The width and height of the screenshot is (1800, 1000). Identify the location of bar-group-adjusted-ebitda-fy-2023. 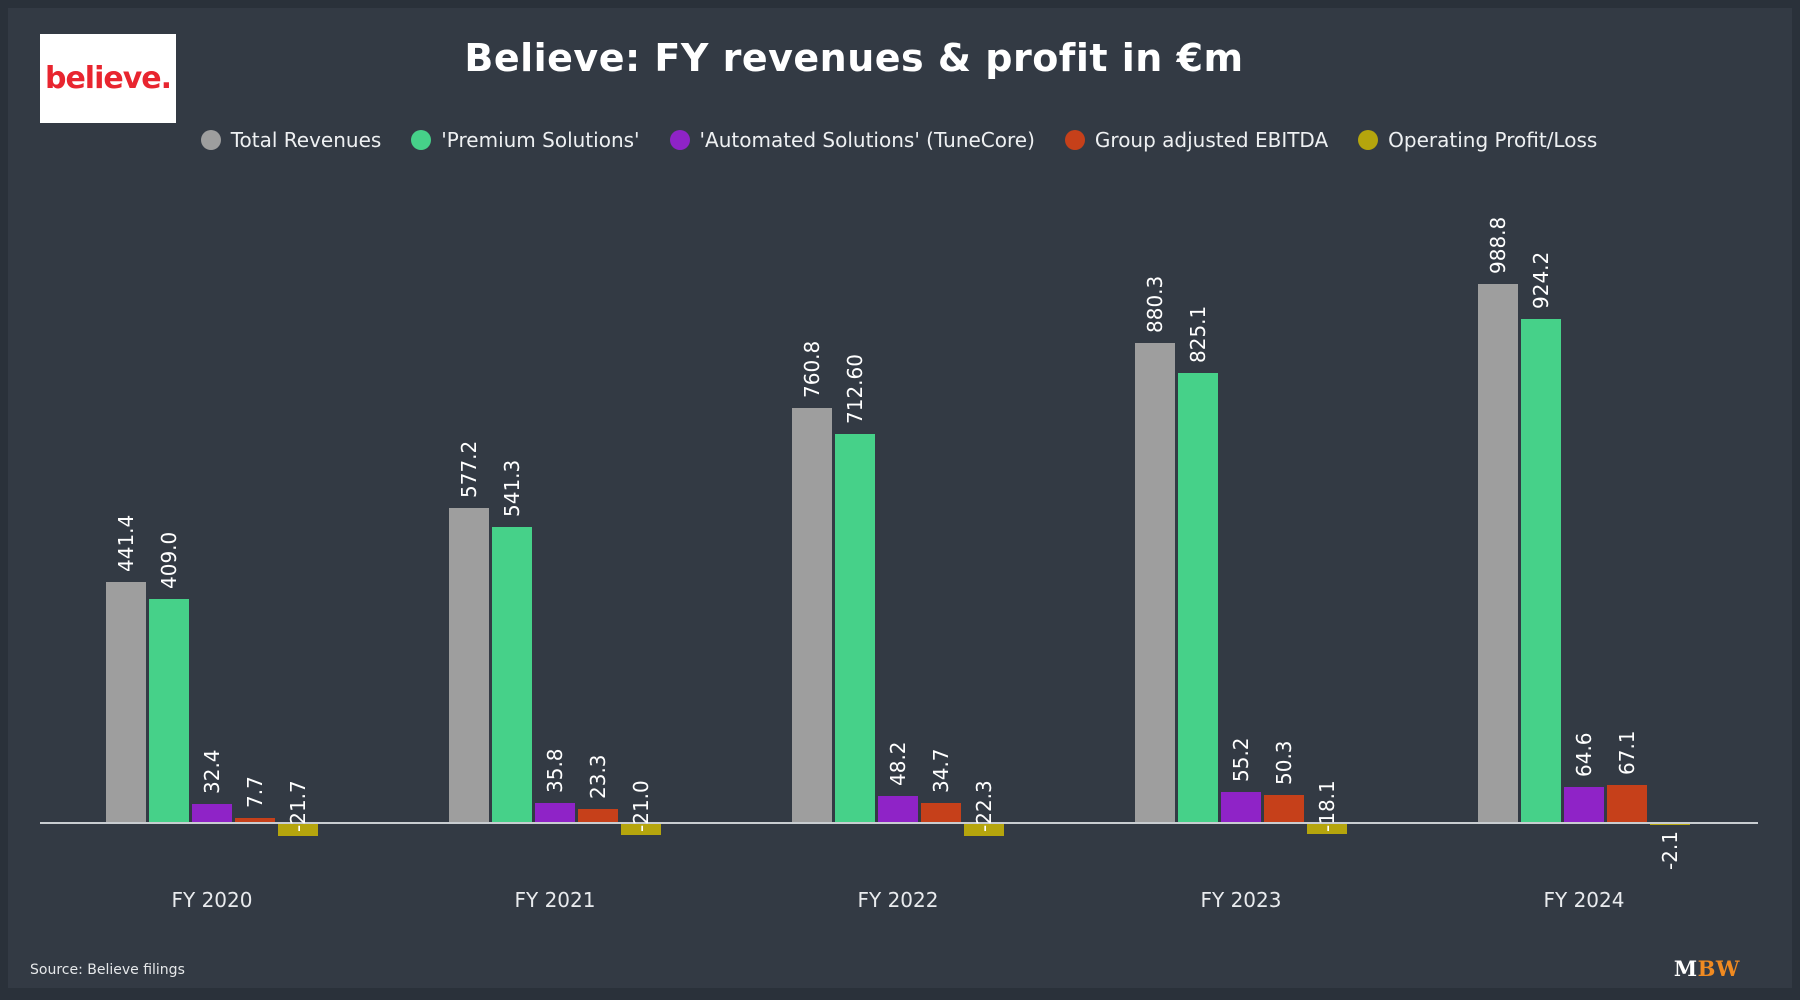
(1284, 808).